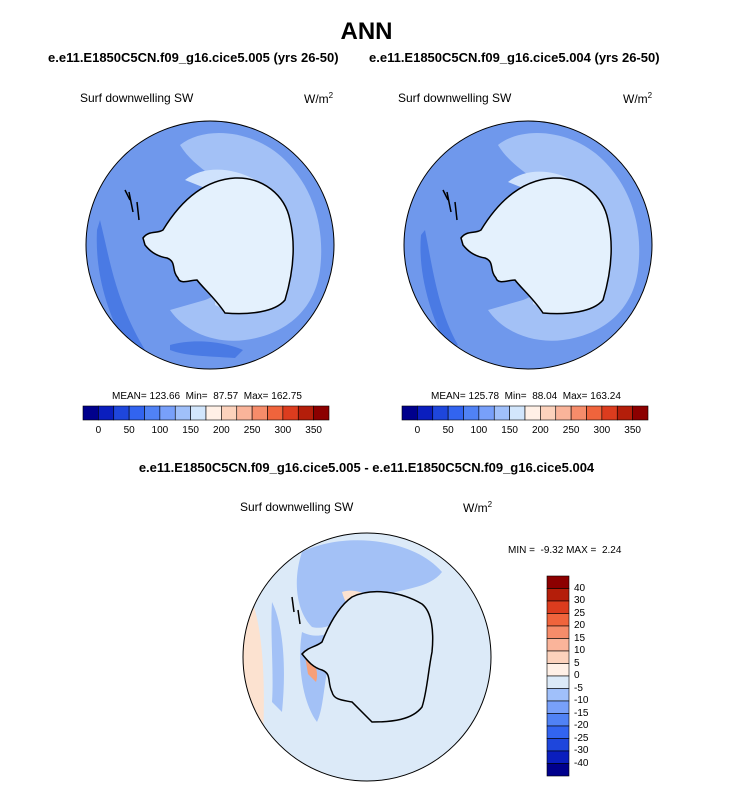  Describe the element at coordinates (577, 663) in the screenshot. I see `colorbar-tick-label: 5` at that location.